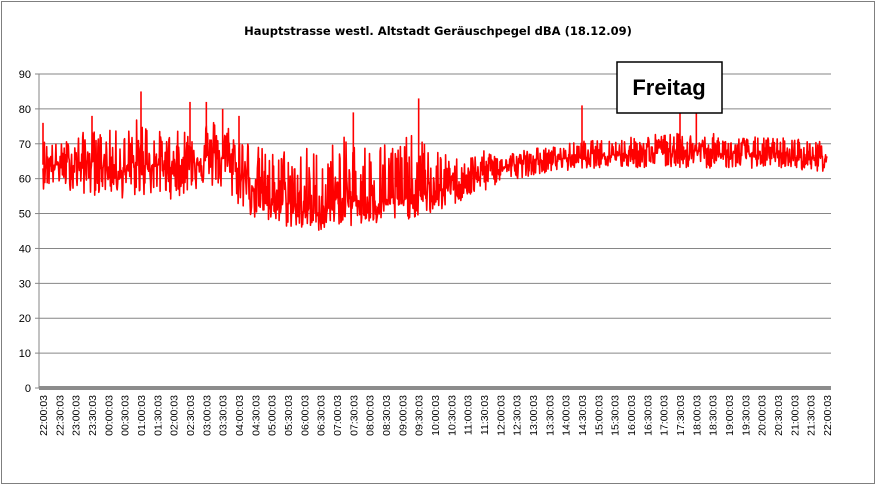 This screenshot has height=487, width=878. I want to click on x-tick-label: 21:00:03, so click(795, 415).